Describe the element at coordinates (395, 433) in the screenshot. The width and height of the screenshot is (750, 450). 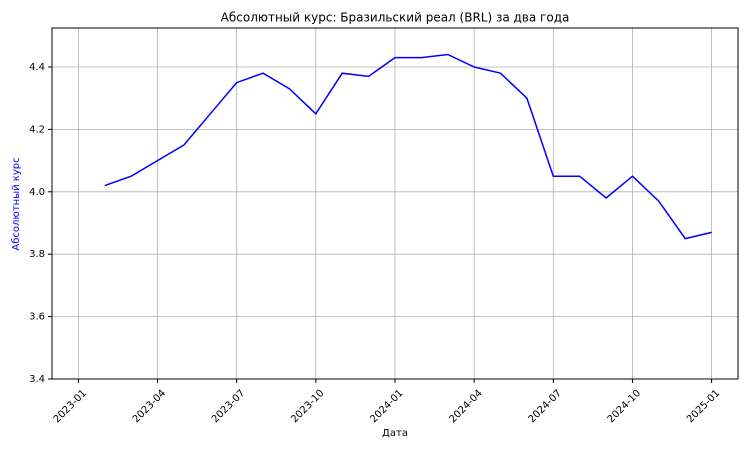
I see `x-axis-label: Дата` at that location.